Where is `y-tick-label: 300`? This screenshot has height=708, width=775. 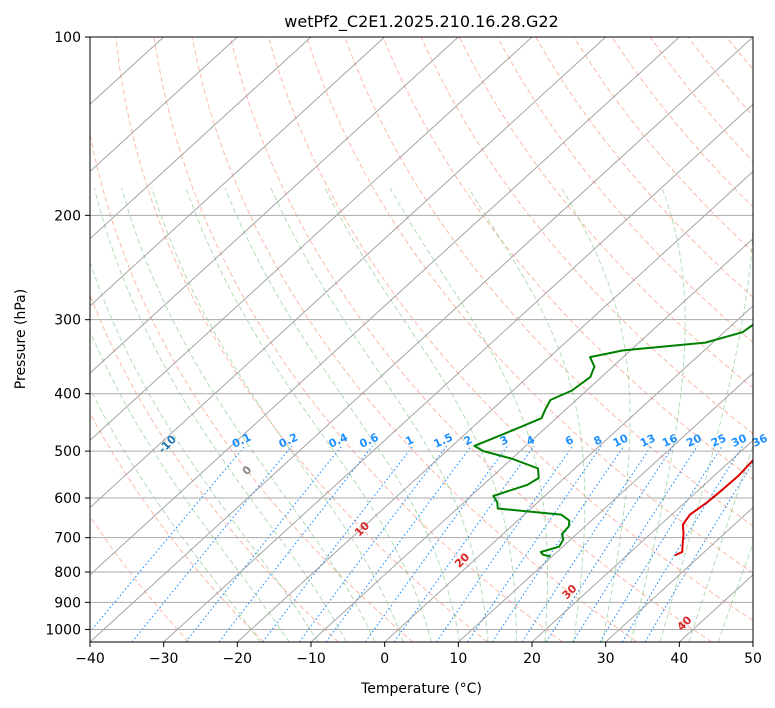
y-tick-label: 300 is located at coordinates (67, 321).